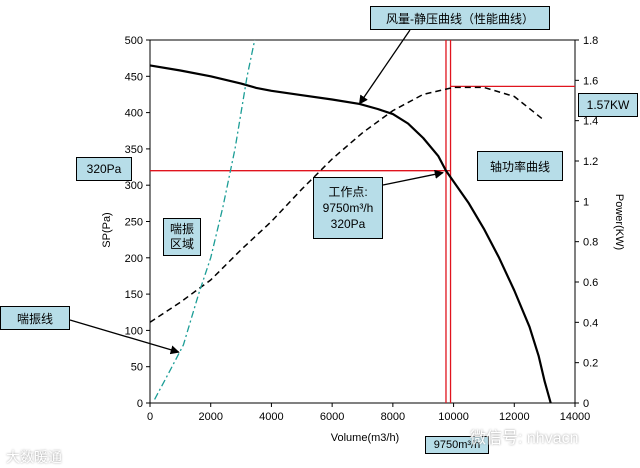  I want to click on operating-point-box: 工作点: 9750m³/h 320Pa, so click(348, 208).